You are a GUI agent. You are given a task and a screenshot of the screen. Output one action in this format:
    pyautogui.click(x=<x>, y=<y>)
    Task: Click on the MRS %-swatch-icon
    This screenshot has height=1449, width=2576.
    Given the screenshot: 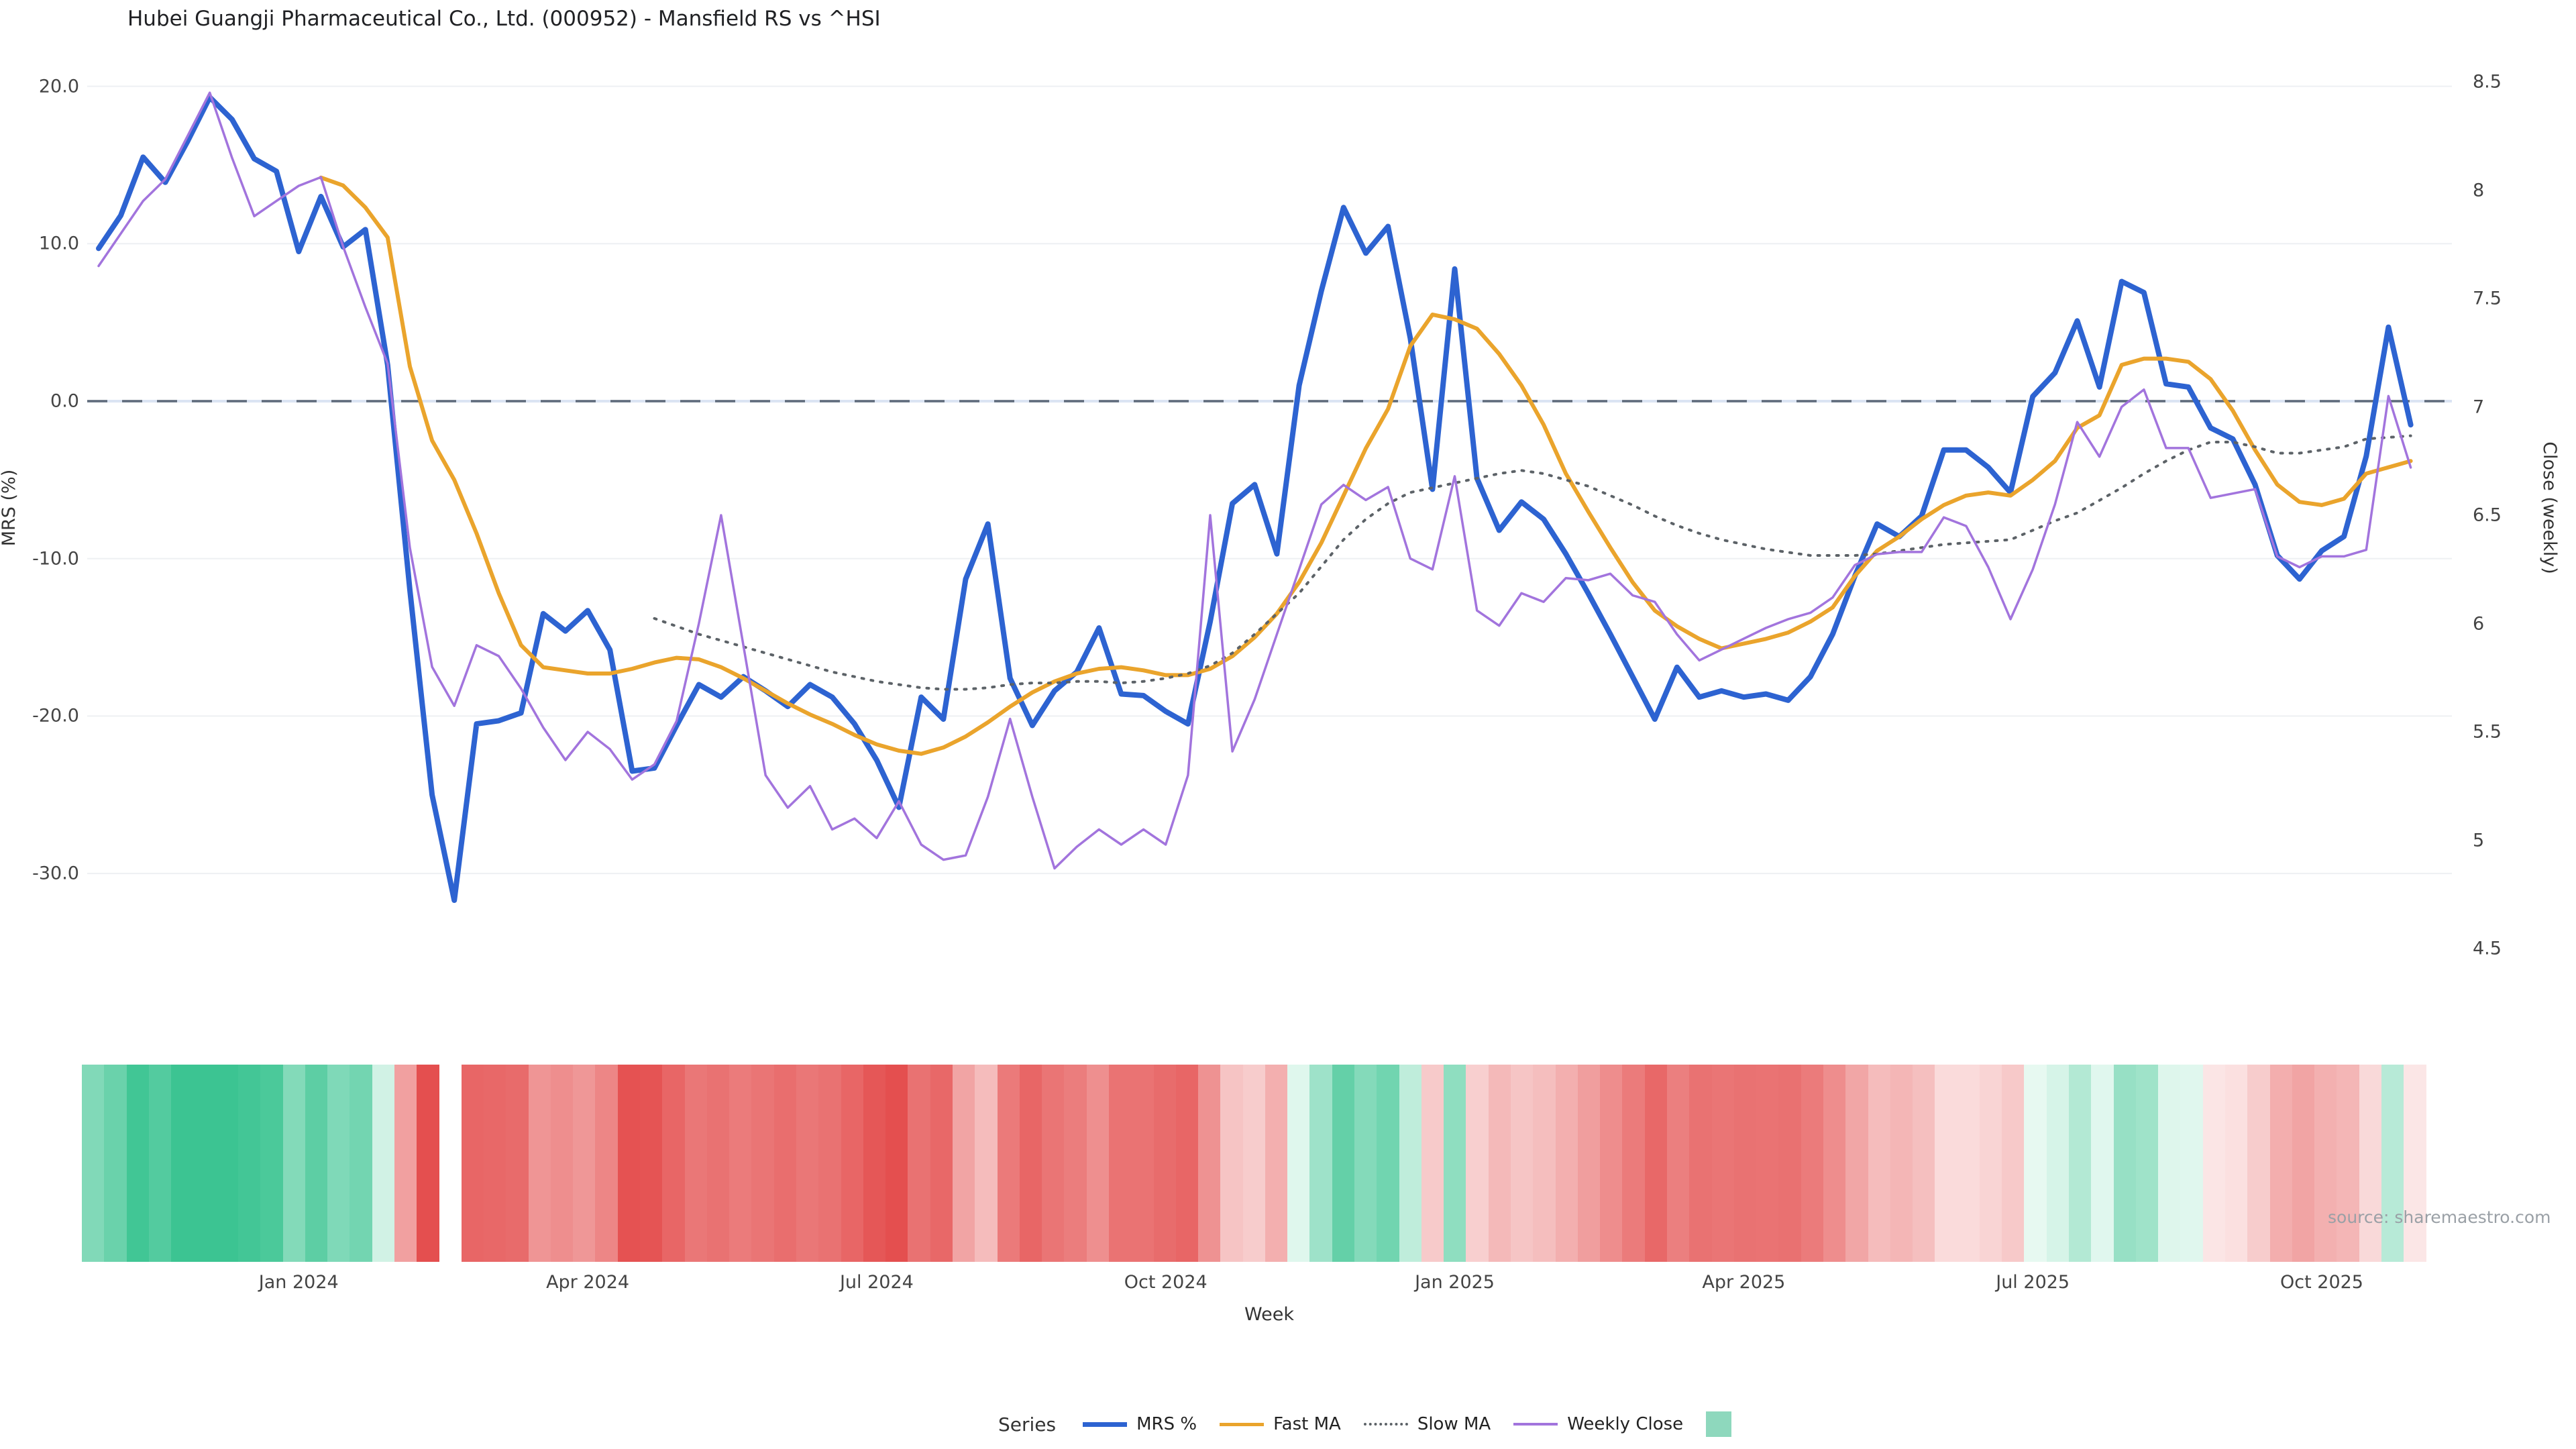 What is the action you would take?
    pyautogui.click(x=1105, y=1424)
    